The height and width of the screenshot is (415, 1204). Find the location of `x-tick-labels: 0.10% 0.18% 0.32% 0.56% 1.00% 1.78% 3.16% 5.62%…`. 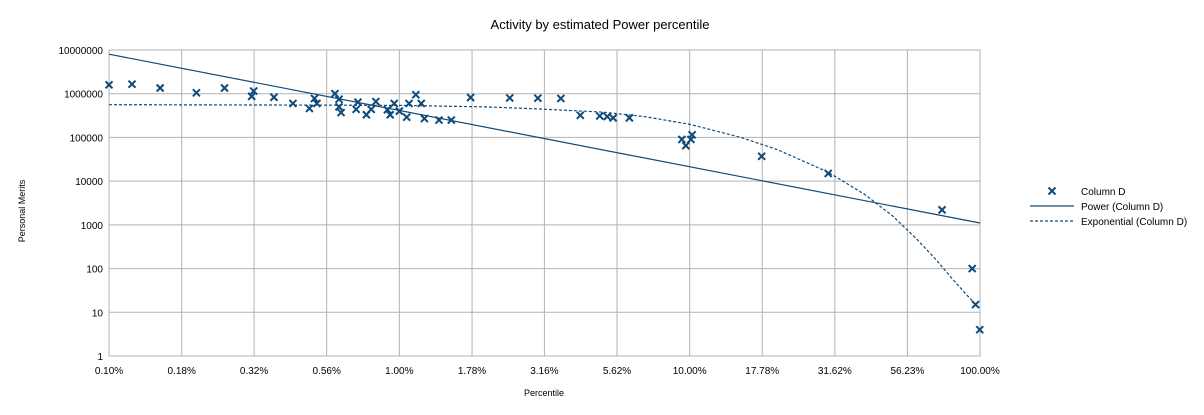

x-tick-labels: 0.10% 0.18% 0.32% 0.56% 1.00% 1.78% 3.16% 5.62%… is located at coordinates (547, 371).